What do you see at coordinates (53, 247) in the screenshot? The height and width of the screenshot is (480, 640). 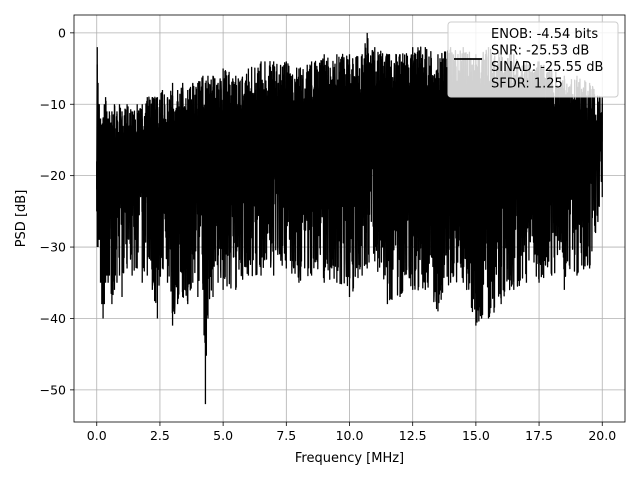 I see `y-tick-label: −30` at bounding box center [53, 247].